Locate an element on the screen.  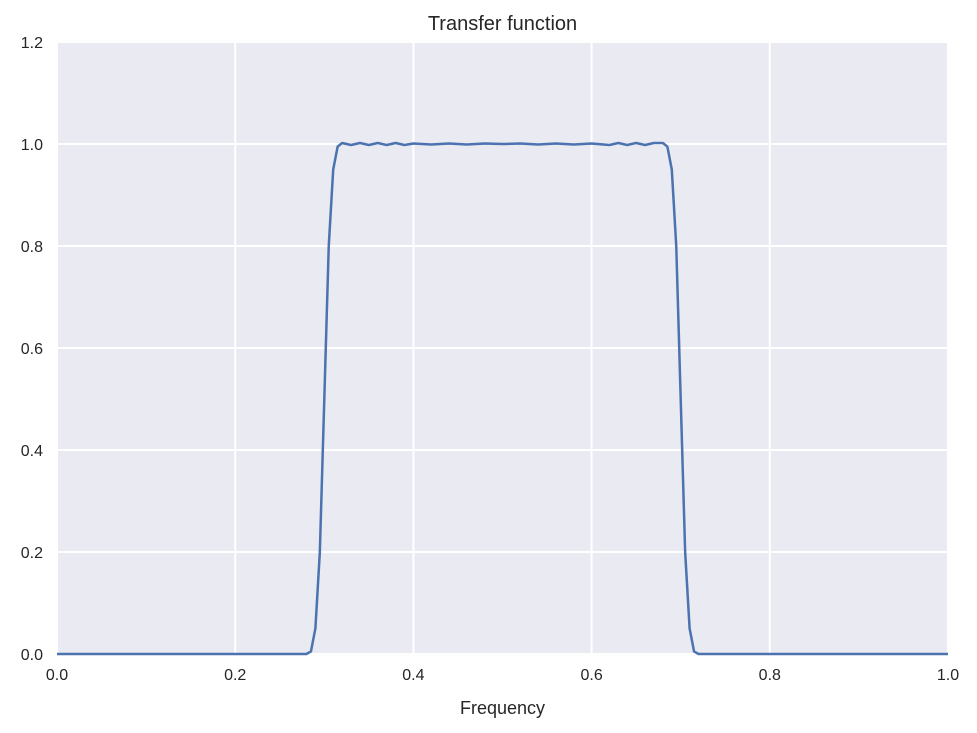
x-tick-label: 0.4 is located at coordinates (413, 675).